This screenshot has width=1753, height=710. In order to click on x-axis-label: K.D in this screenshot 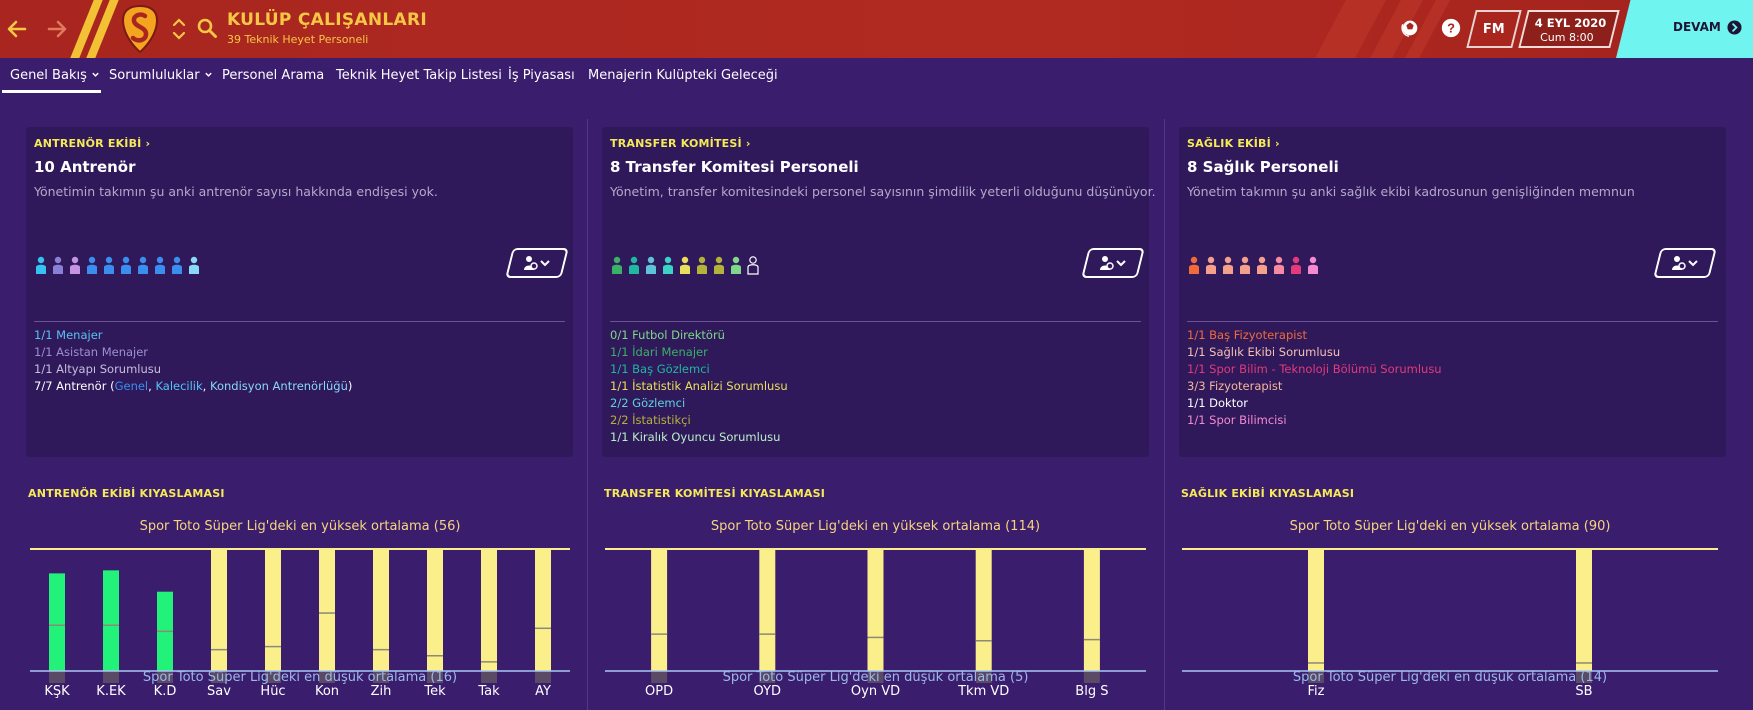, I will do `click(165, 691)`.